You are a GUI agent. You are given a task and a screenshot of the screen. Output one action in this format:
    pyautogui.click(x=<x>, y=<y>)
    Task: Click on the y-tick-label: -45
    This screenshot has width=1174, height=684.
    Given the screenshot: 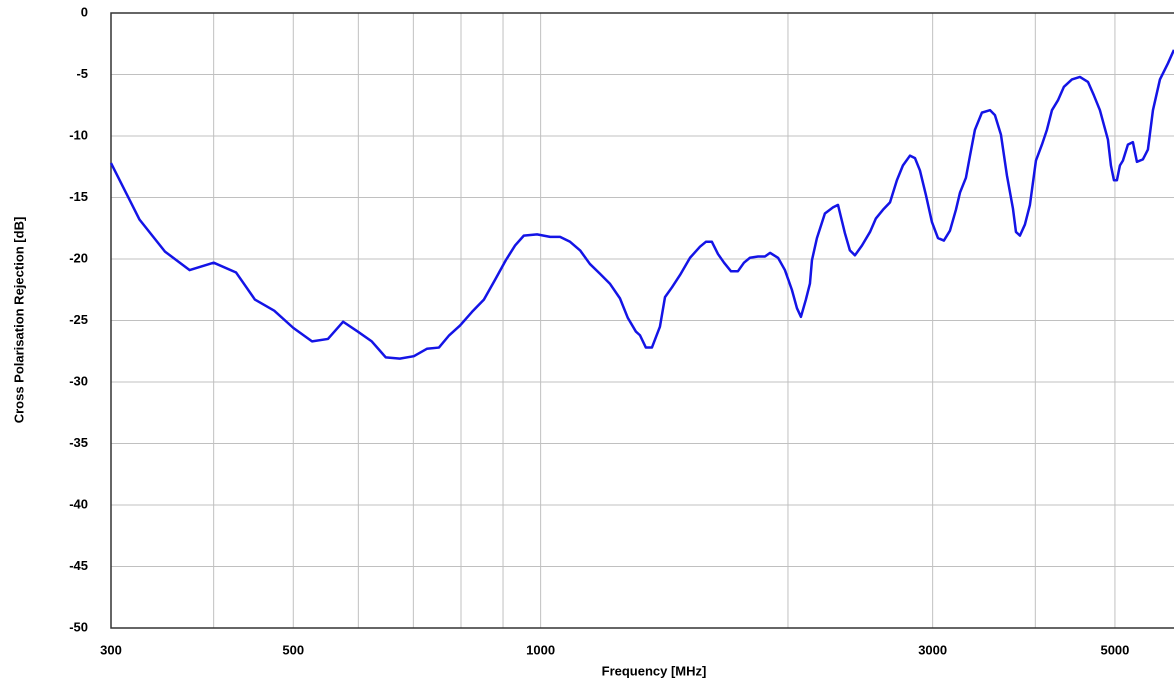 What is the action you would take?
    pyautogui.click(x=78, y=565)
    